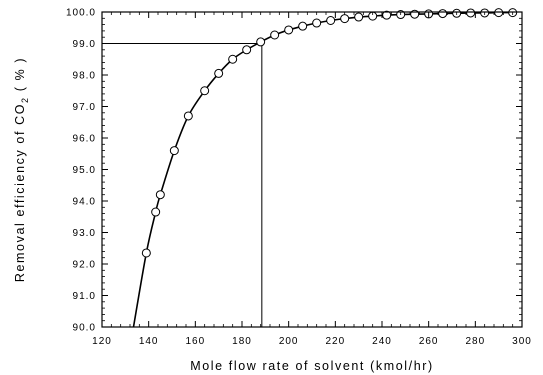 The image size is (543, 375). I want to click on y-axis-label-main: Removal efficiency of CO, so click(20, 192).